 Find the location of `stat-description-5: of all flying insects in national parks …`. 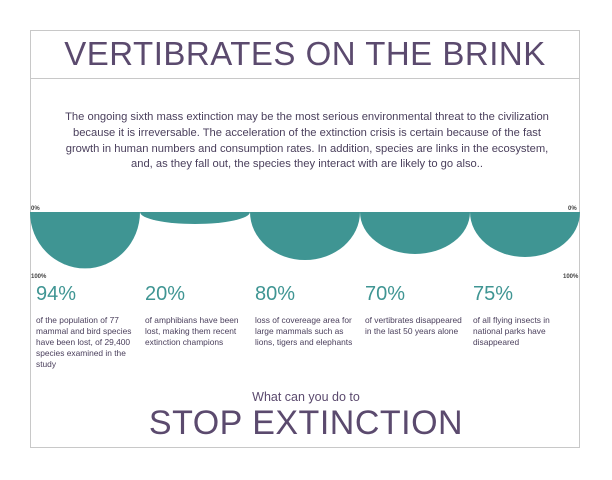

stat-description-5: of all flying insects in national parks … is located at coordinates (511, 331).